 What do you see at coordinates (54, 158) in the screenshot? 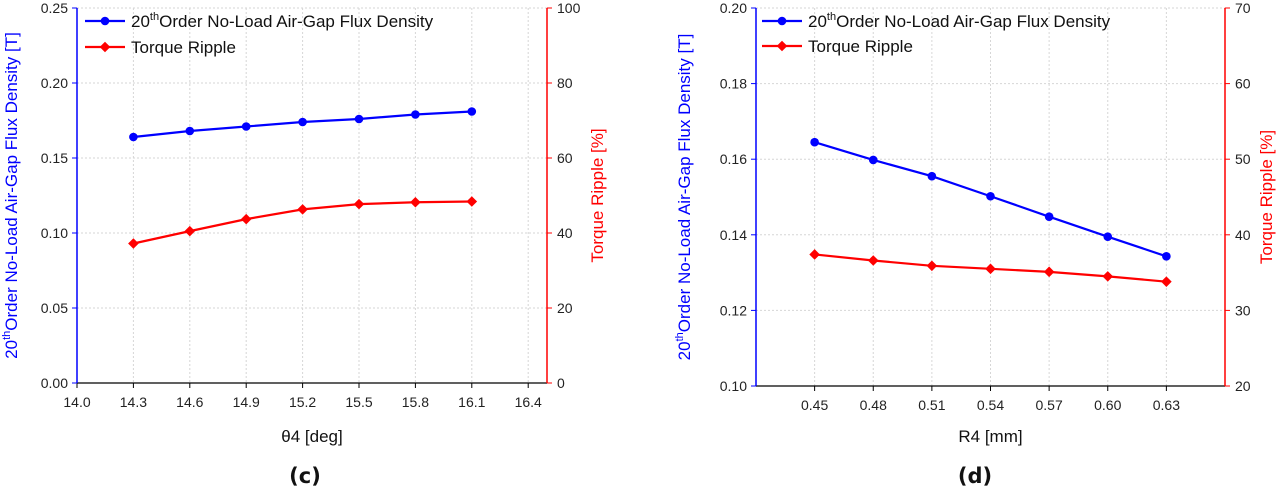
I see `chart-c-y-tick-label: 0.15` at bounding box center [54, 158].